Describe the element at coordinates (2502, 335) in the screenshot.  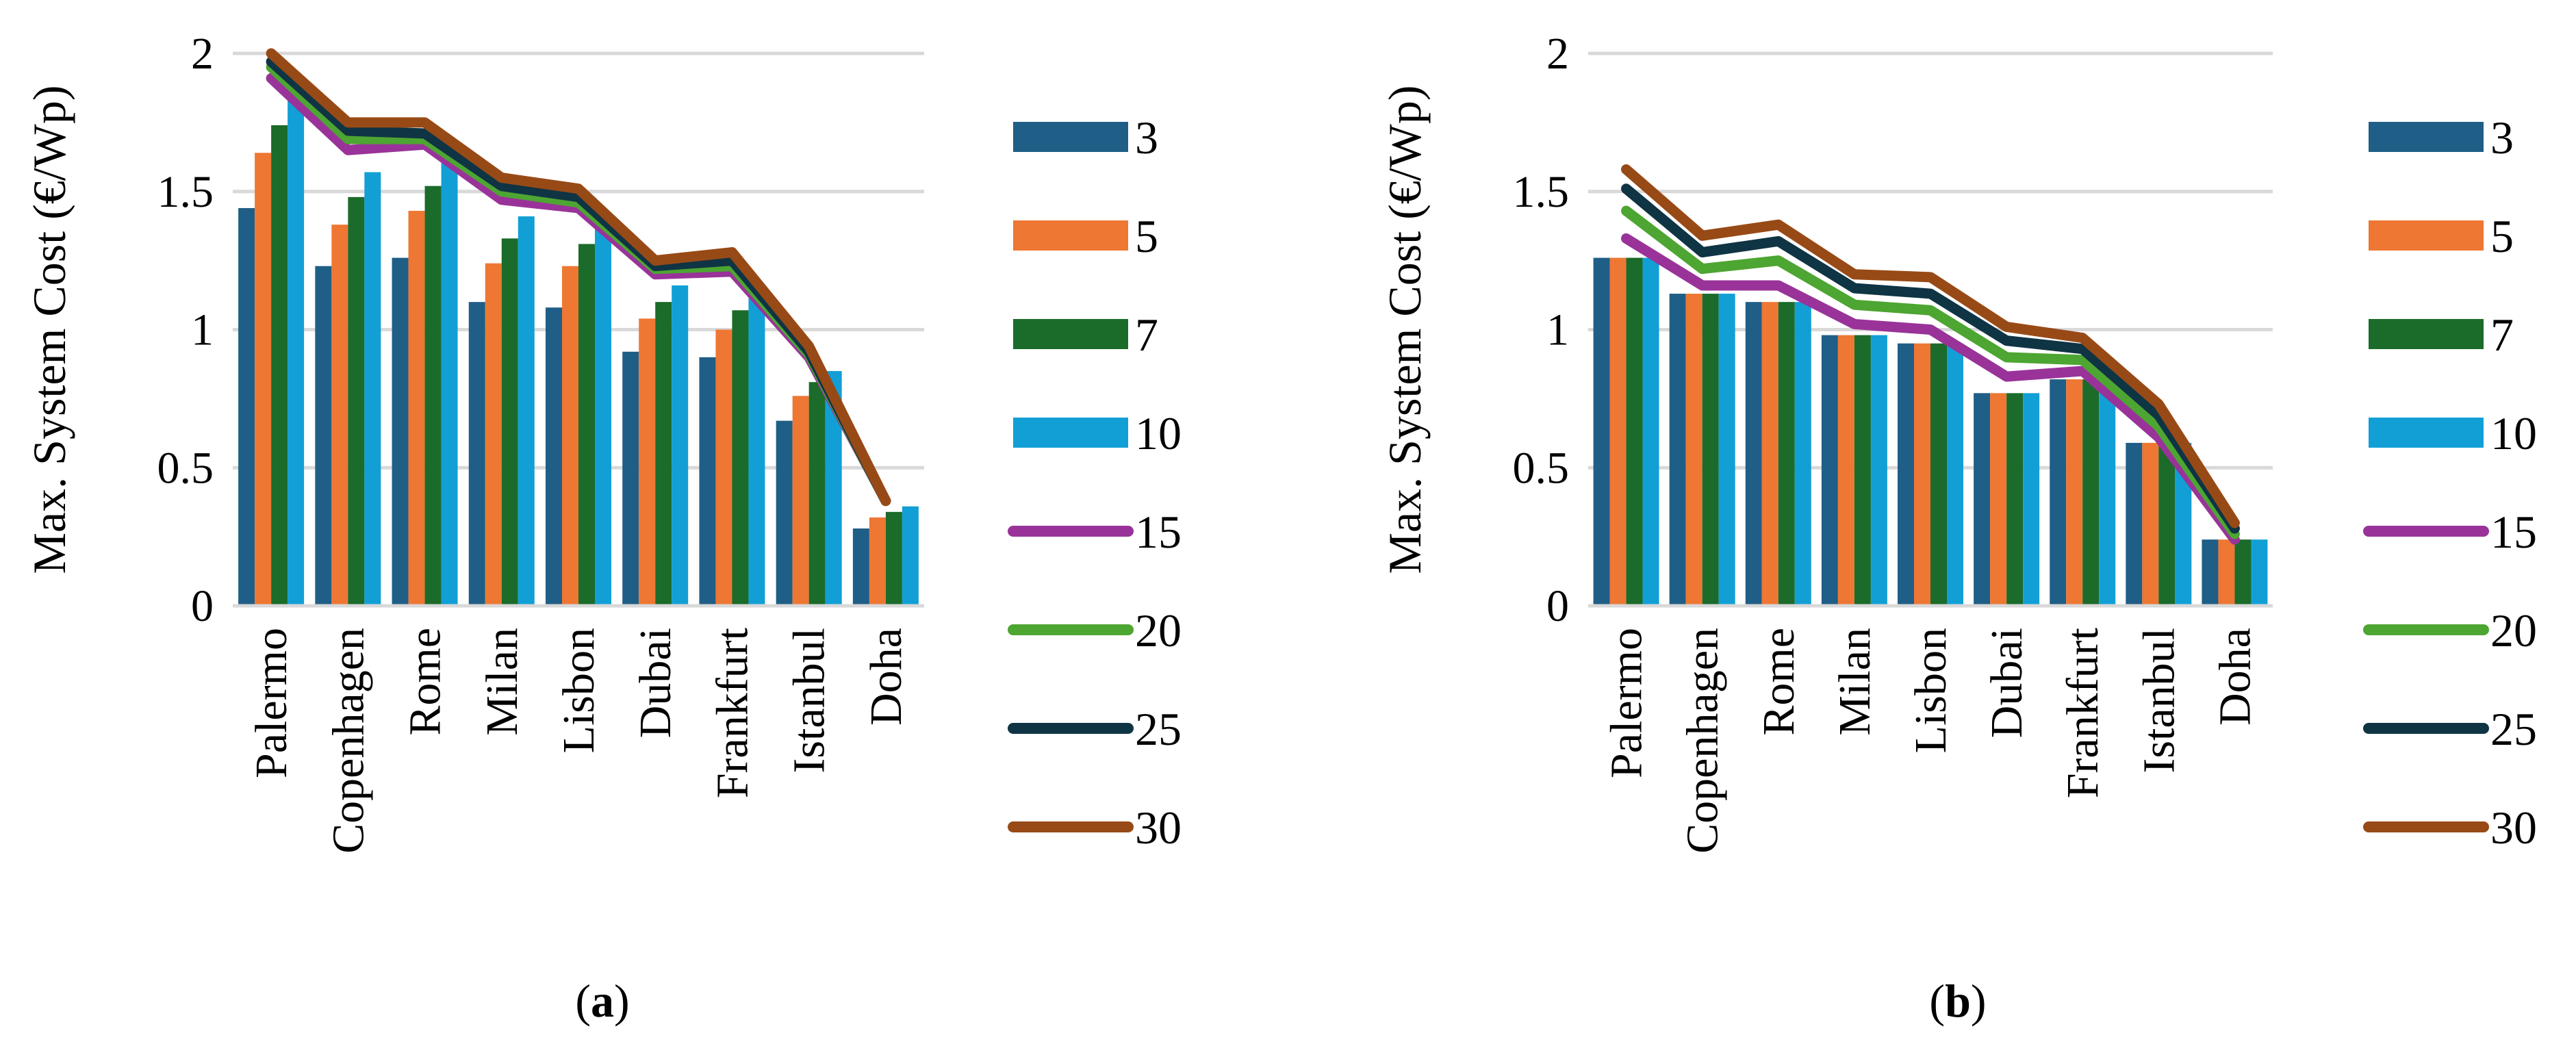
I see `legend-label: 7` at that location.